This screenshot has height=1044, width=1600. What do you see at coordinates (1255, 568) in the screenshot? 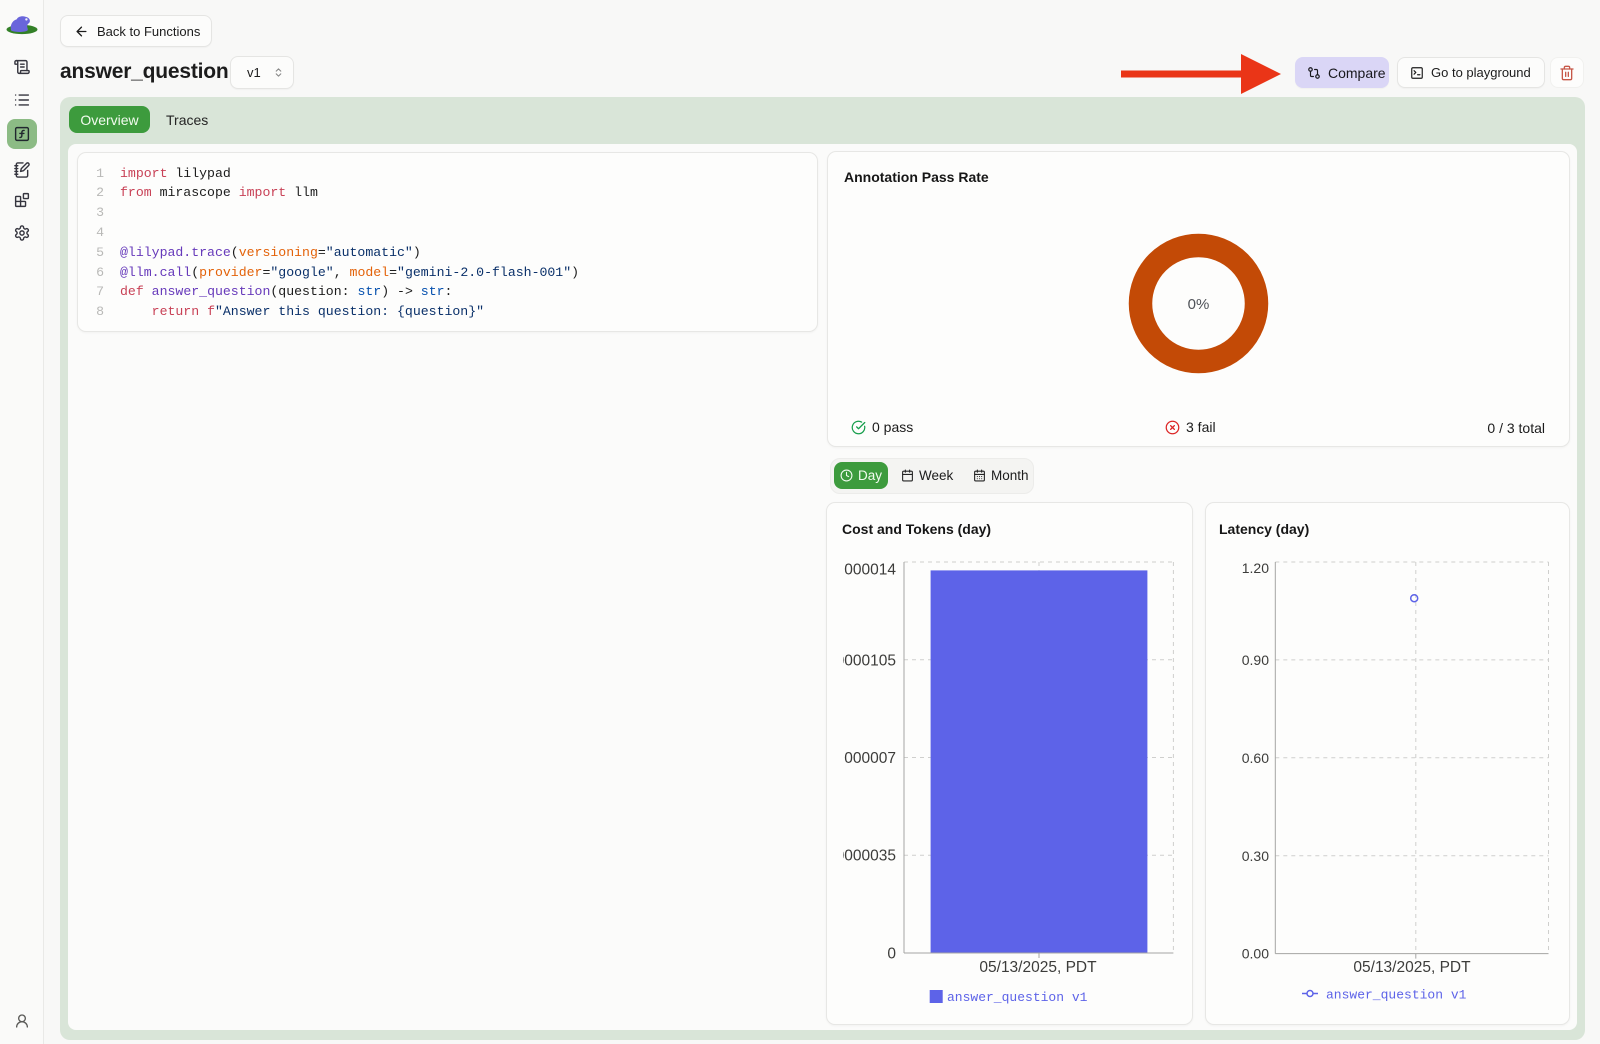
I see `svg-text: 1.20` at bounding box center [1255, 568].